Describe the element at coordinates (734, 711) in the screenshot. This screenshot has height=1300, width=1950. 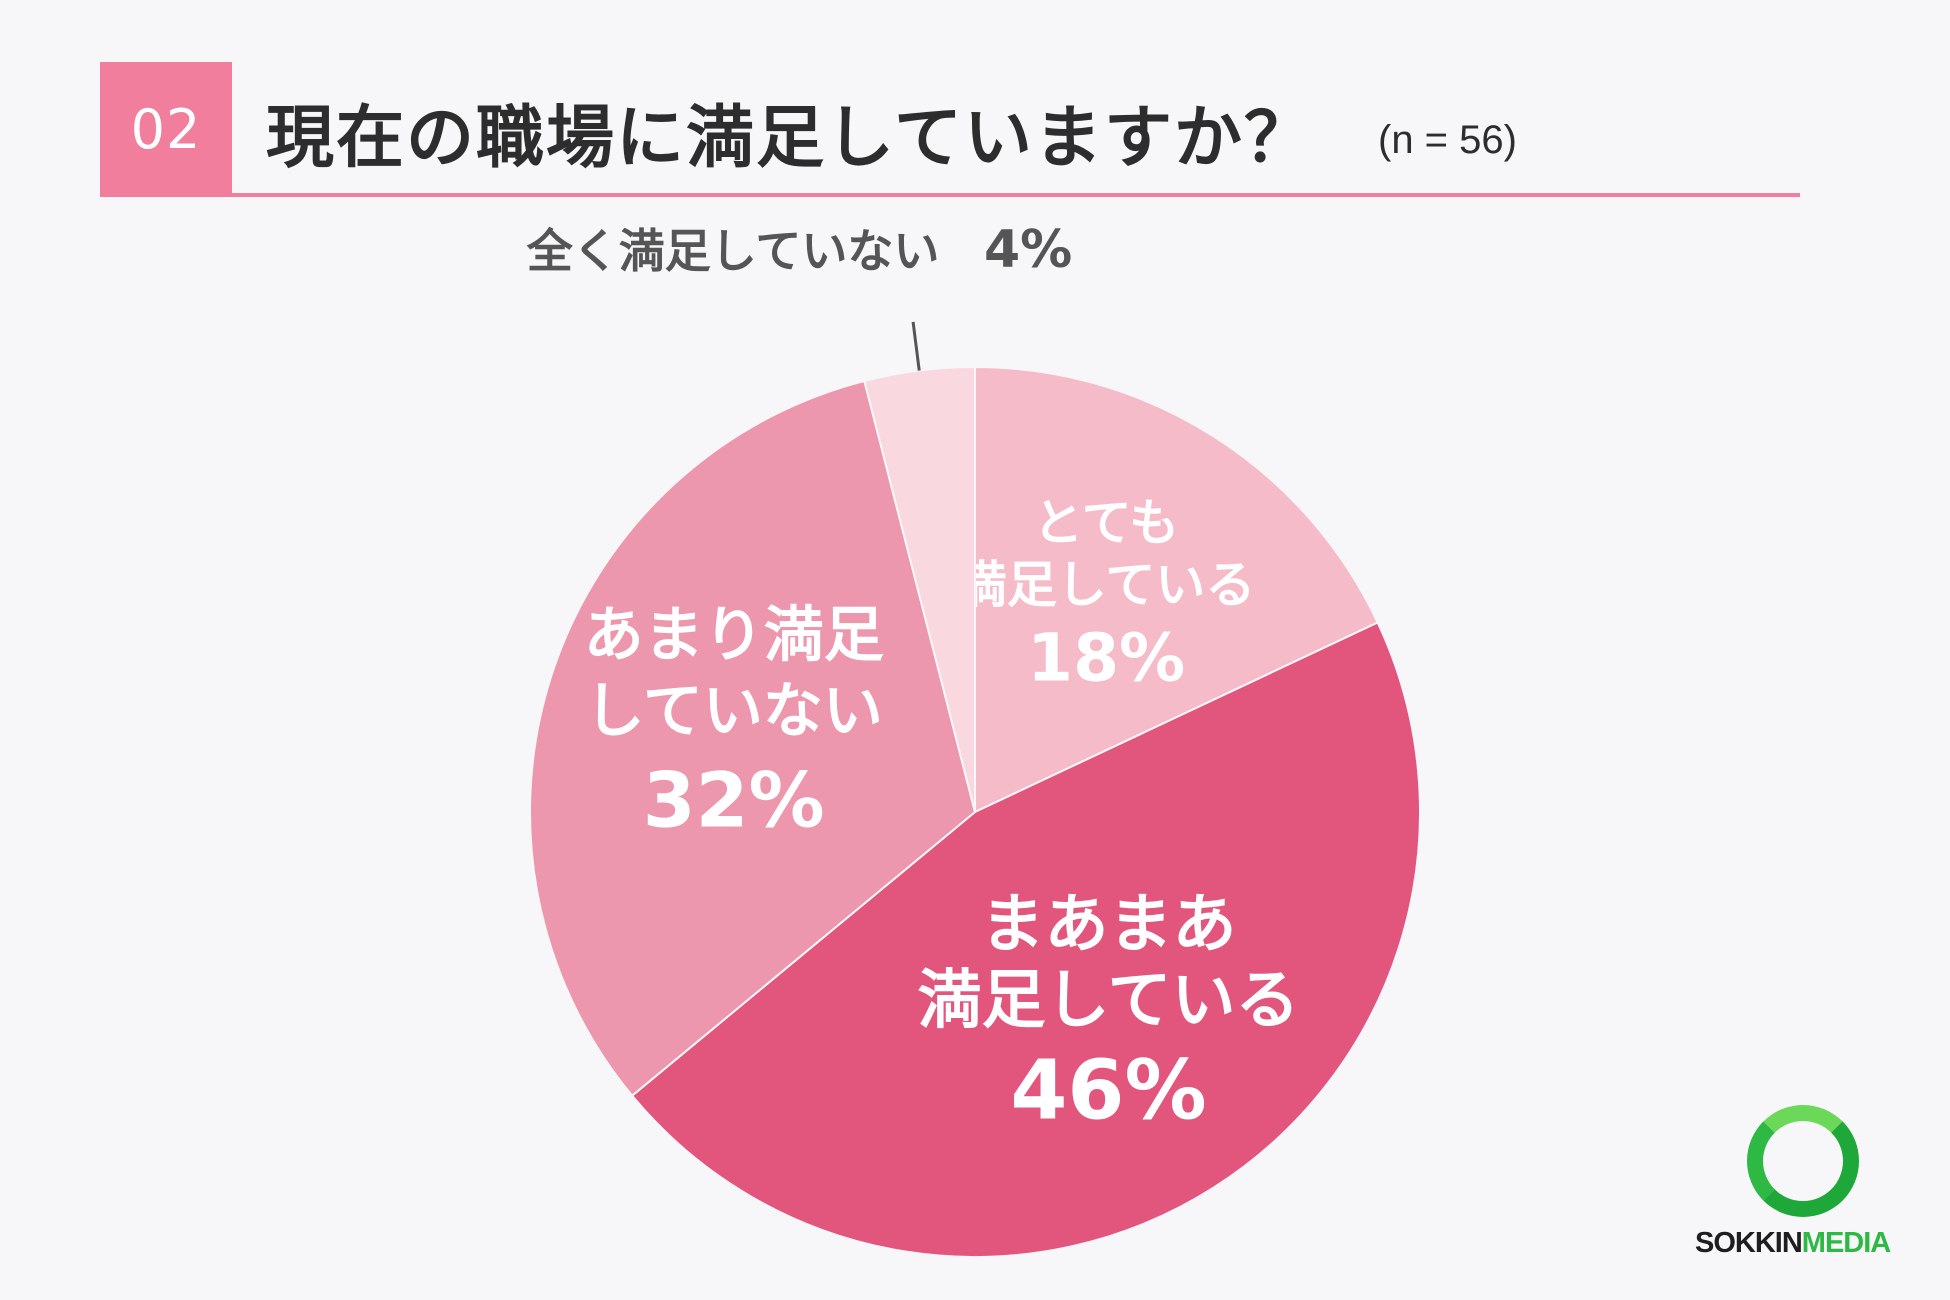
I see `slice-label: していない` at that location.